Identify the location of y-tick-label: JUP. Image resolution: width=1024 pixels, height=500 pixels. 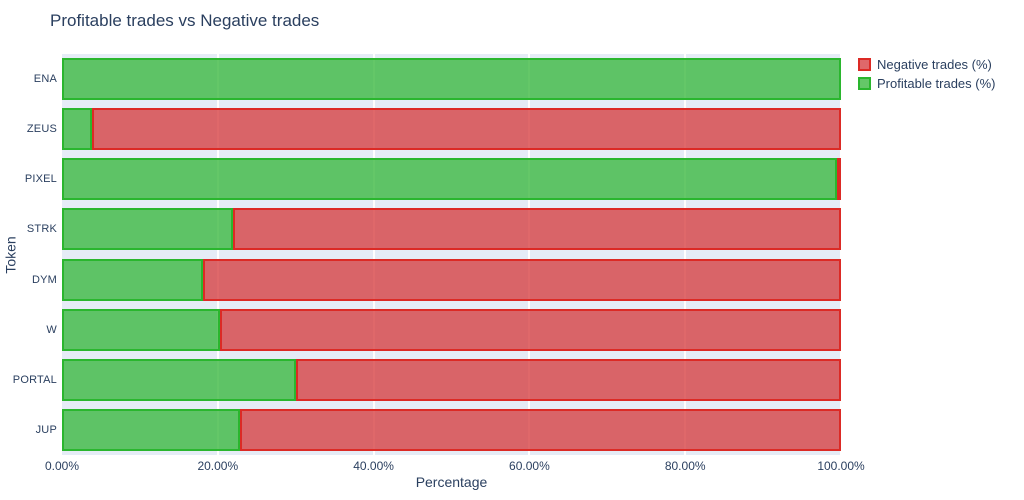
(46, 429).